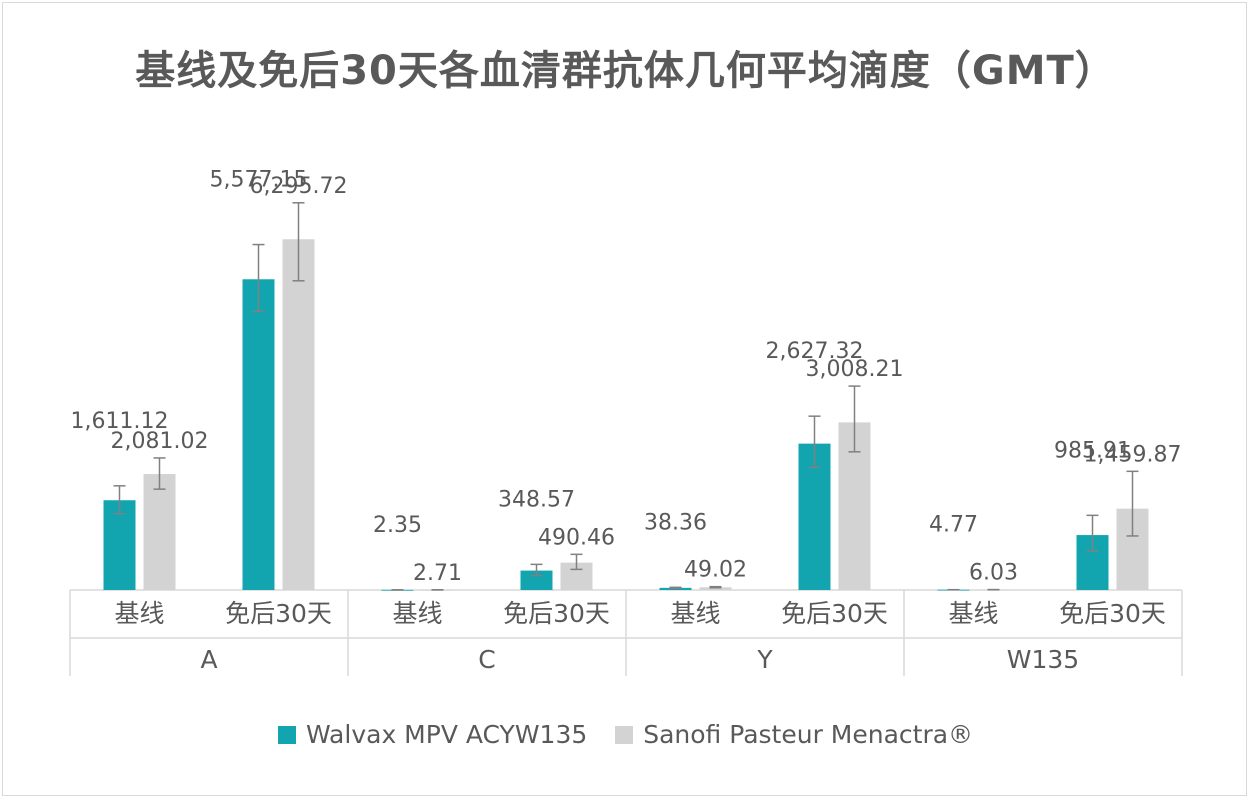  I want to click on data-label-sanofi: 1,459.87, so click(1133, 454).